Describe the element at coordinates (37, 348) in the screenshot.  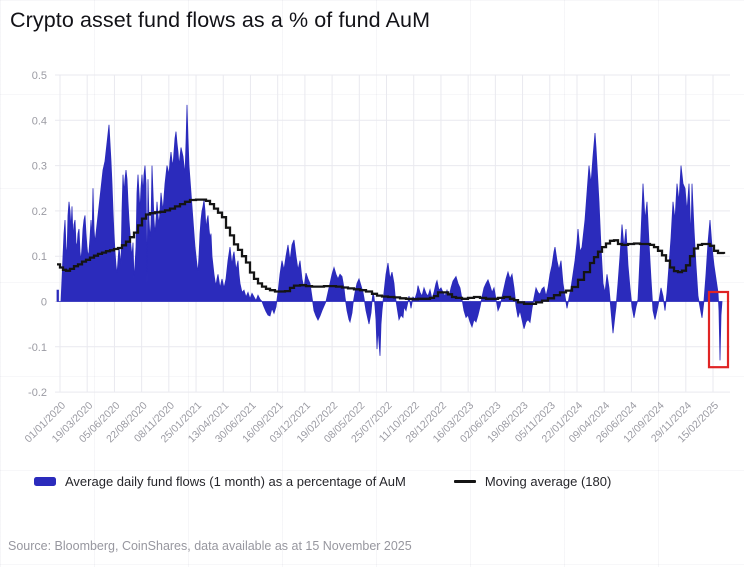
I see `y-axis-tick-label: -0.1` at that location.